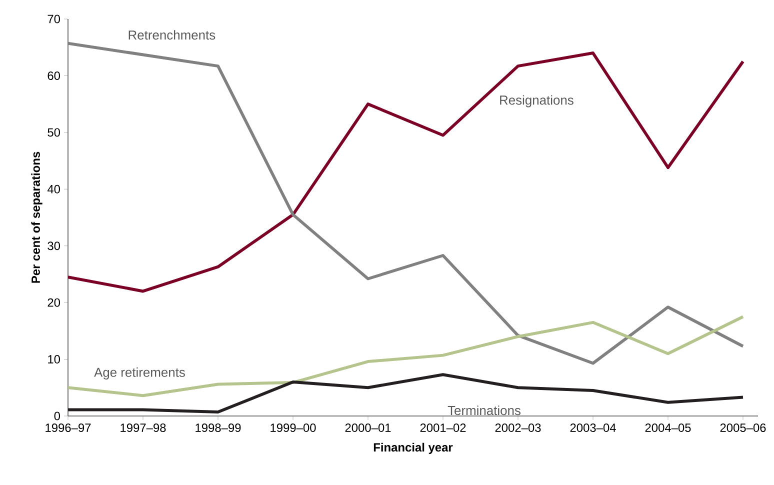 The image size is (774, 485). Describe the element at coordinates (406, 356) in the screenshot. I see `line-series` at that location.